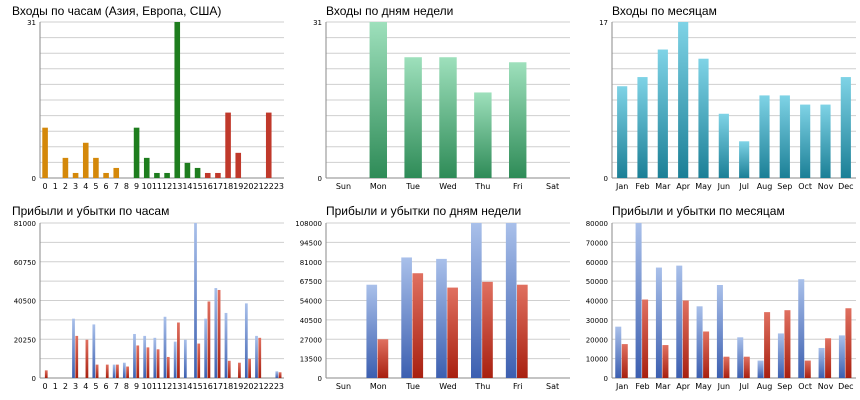 The image size is (860, 400). I want to click on y-tick-label: 20250, so click(25, 340).